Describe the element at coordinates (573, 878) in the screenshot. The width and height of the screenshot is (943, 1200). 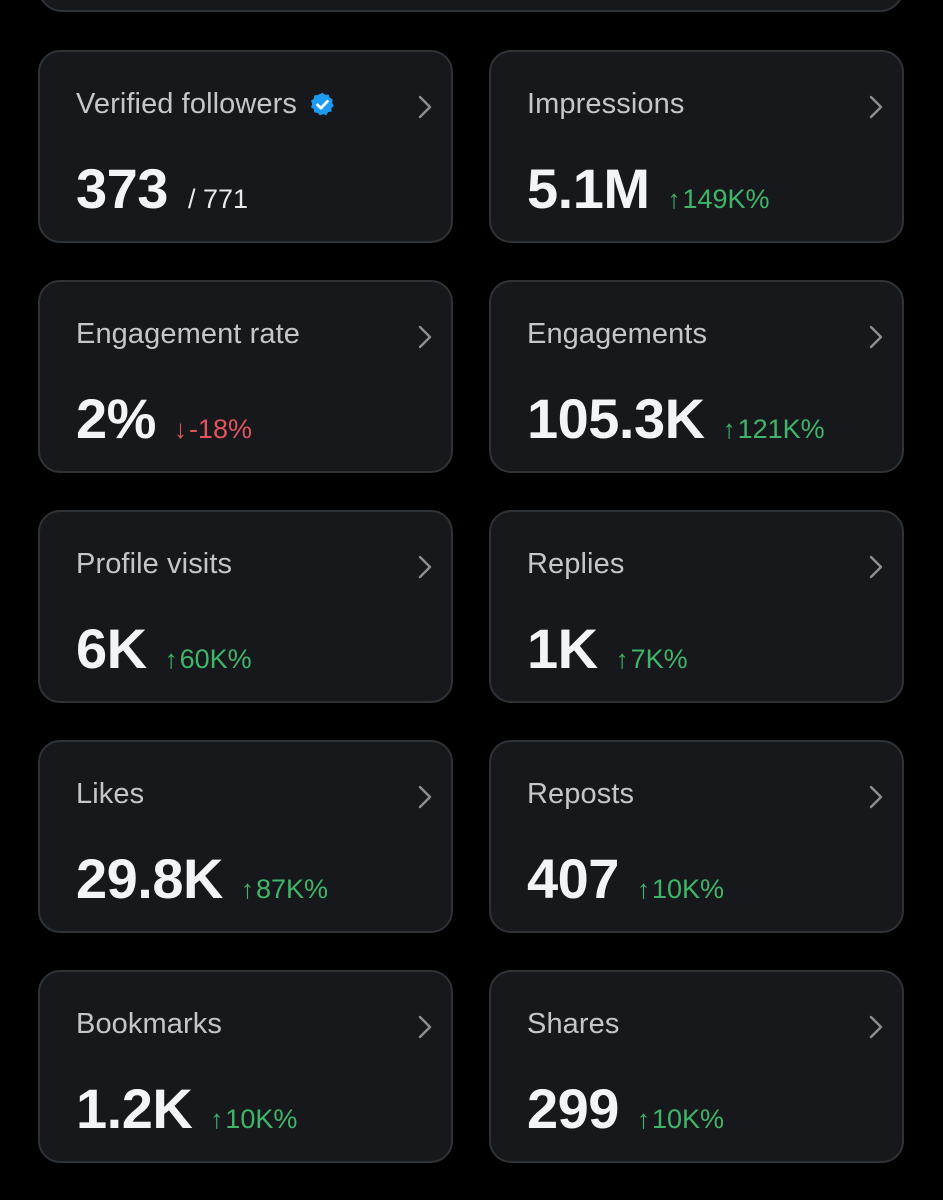
I see `metric-value: 407` at that location.